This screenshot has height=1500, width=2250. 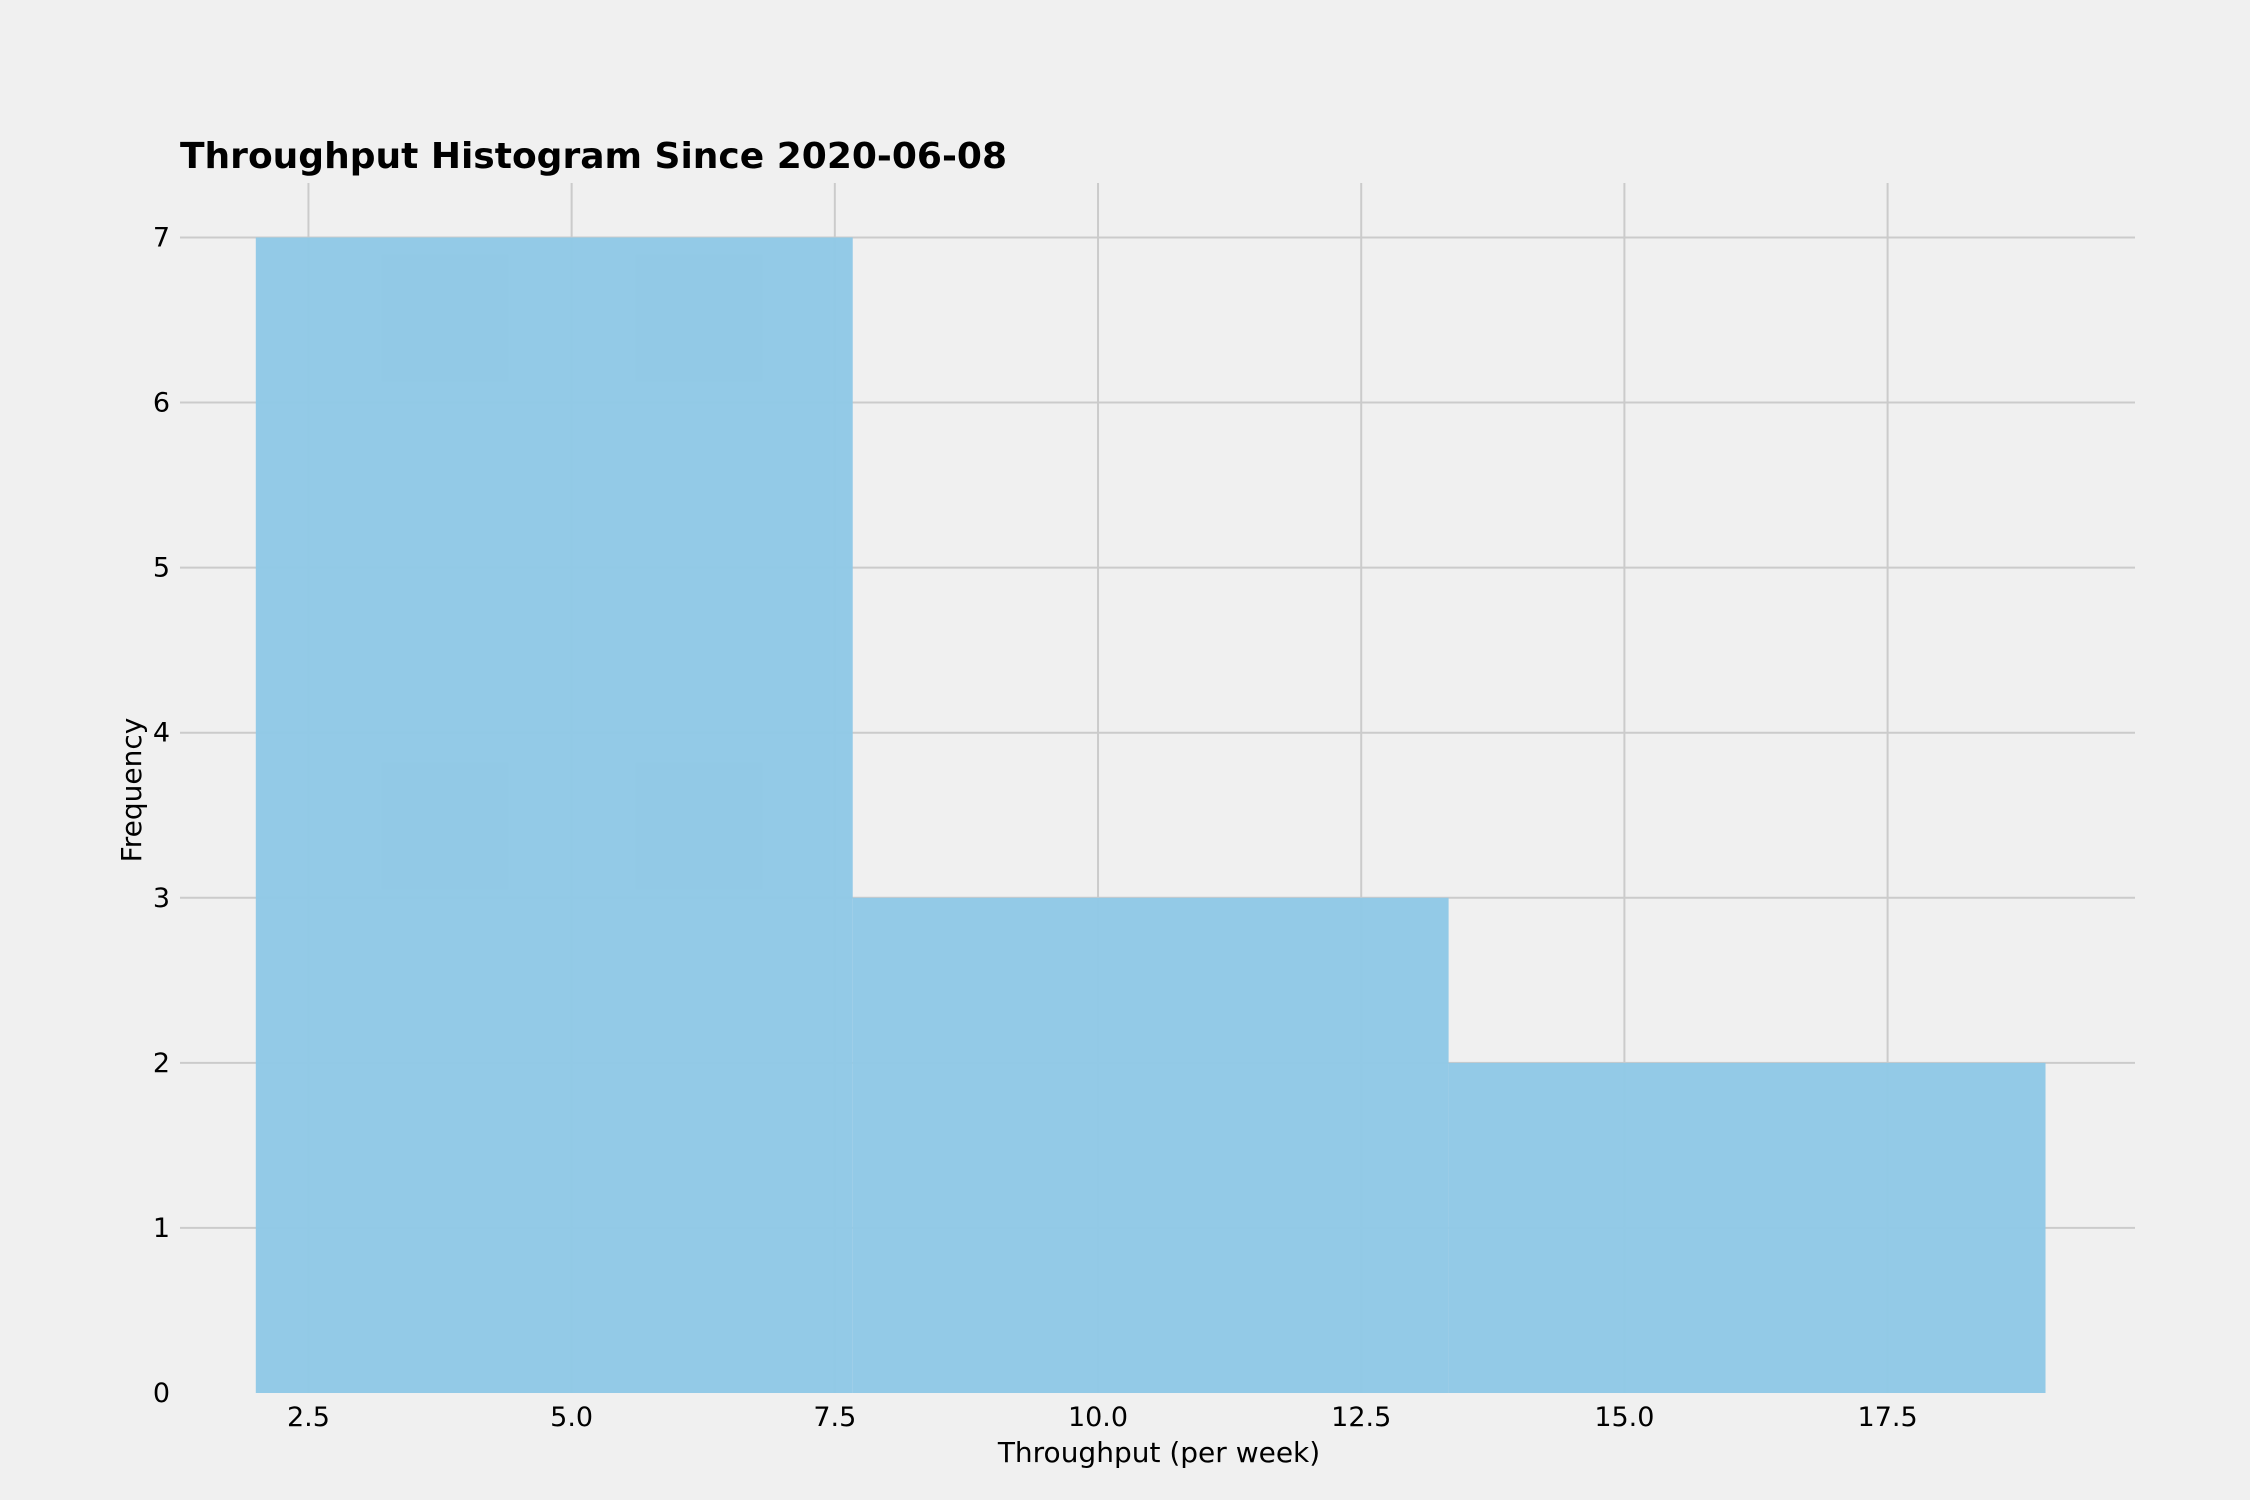 What do you see at coordinates (593, 156) in the screenshot?
I see `chart-title: Throughput Histogram Since 2020-06-08` at bounding box center [593, 156].